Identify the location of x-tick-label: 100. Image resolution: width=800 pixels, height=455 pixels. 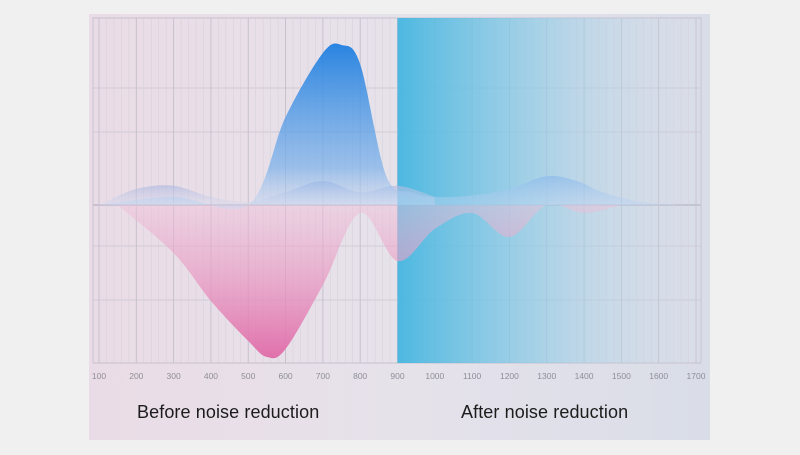
(99, 376).